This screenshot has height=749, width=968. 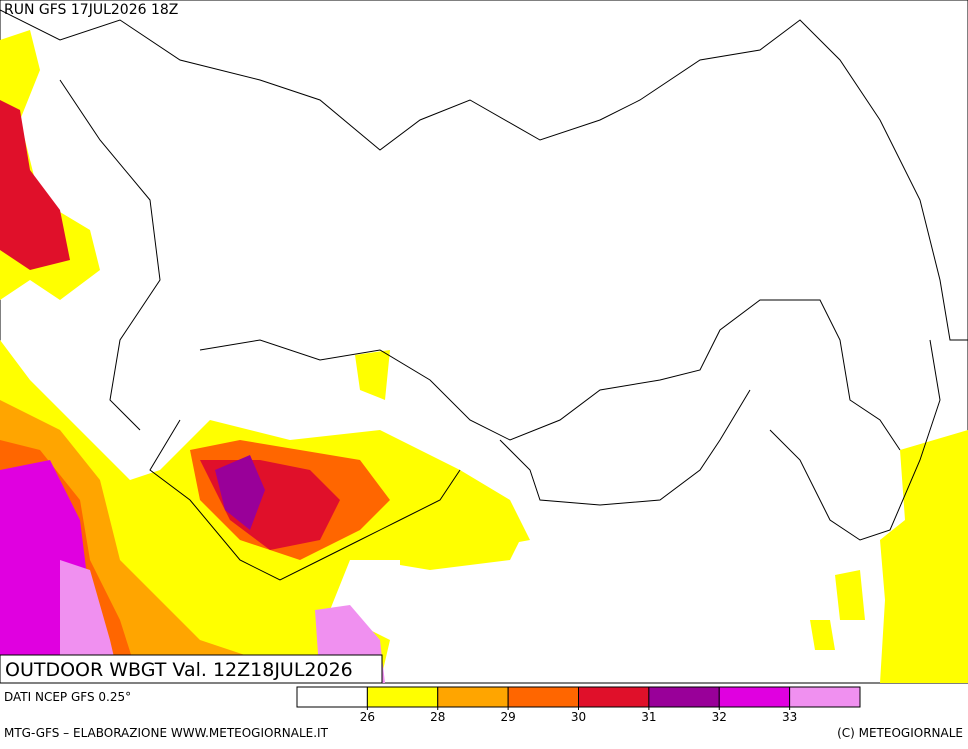 What do you see at coordinates (437, 717) in the screenshot?
I see `legend-tick-label: 28` at bounding box center [437, 717].